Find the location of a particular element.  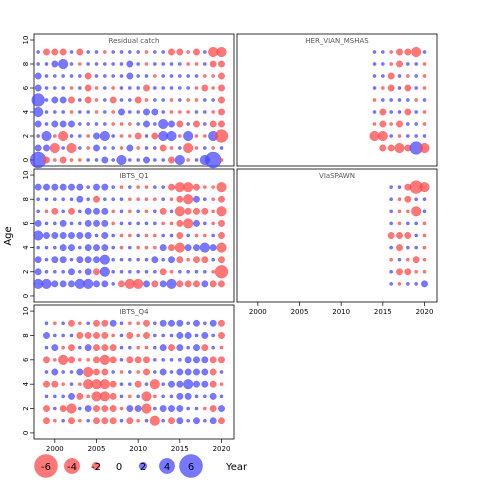

y-tick-label: 10 is located at coordinates (26, 175).